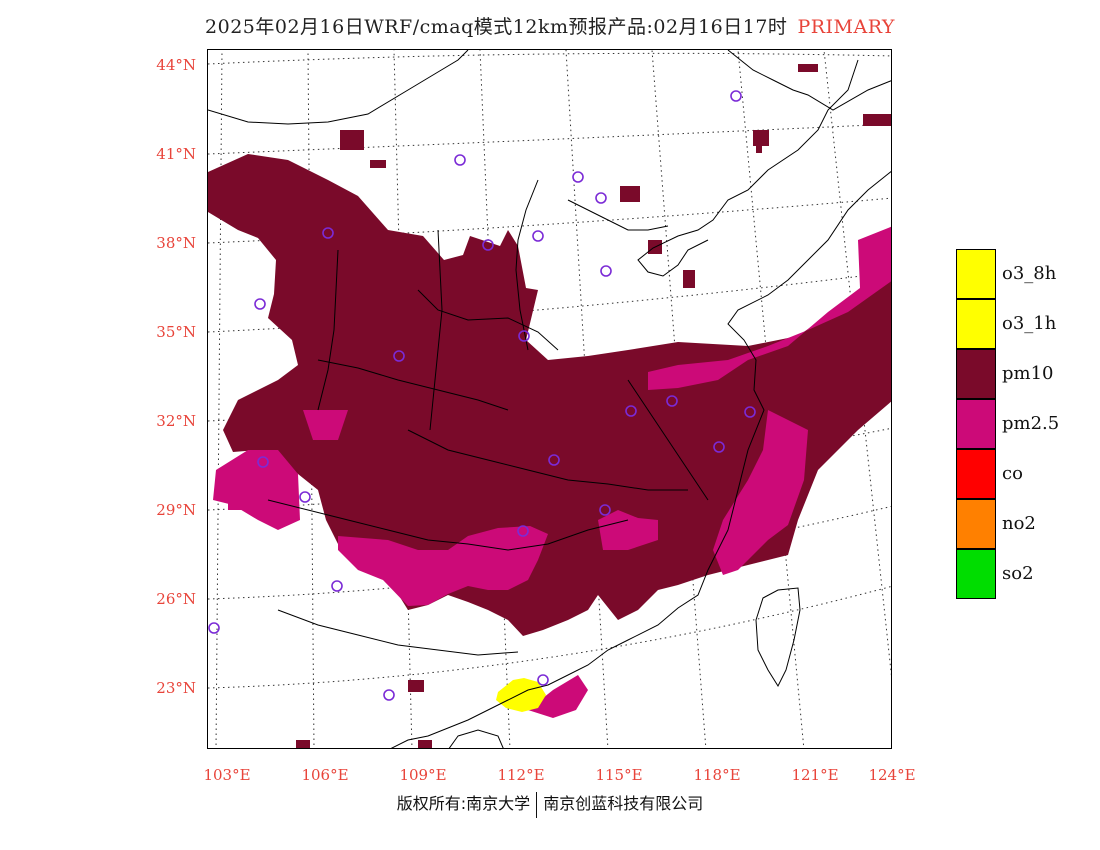 The height and width of the screenshot is (850, 1100). I want to click on copyright-left: 版权所有:南京大学, so click(463, 803).